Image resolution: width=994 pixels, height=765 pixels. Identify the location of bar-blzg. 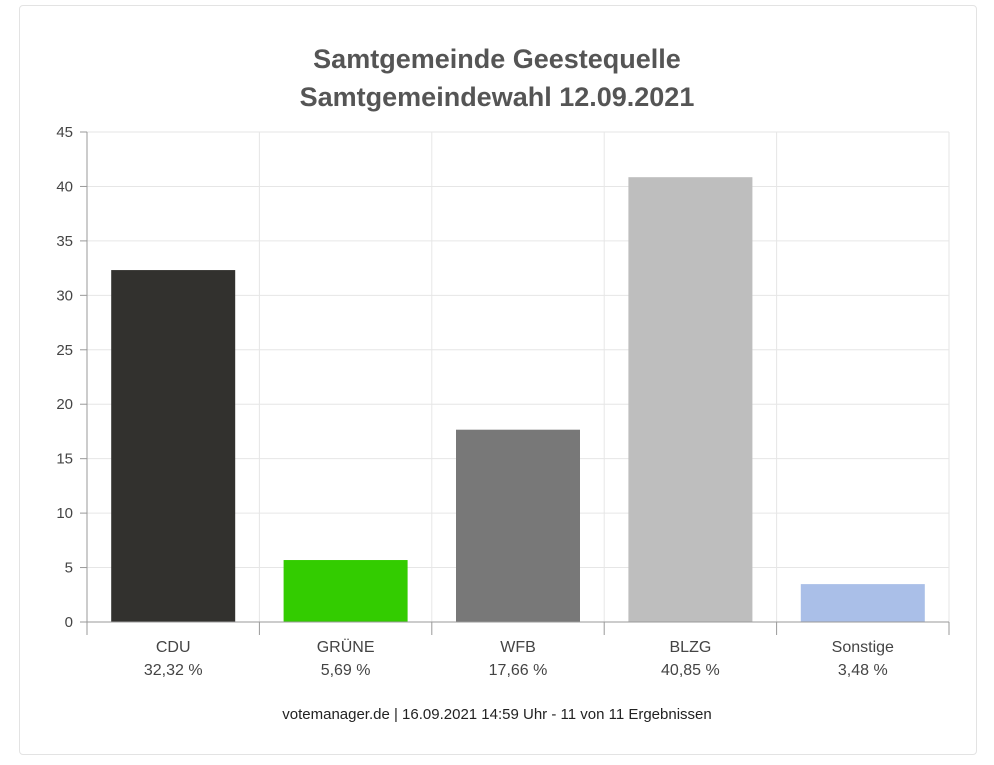
(690, 399).